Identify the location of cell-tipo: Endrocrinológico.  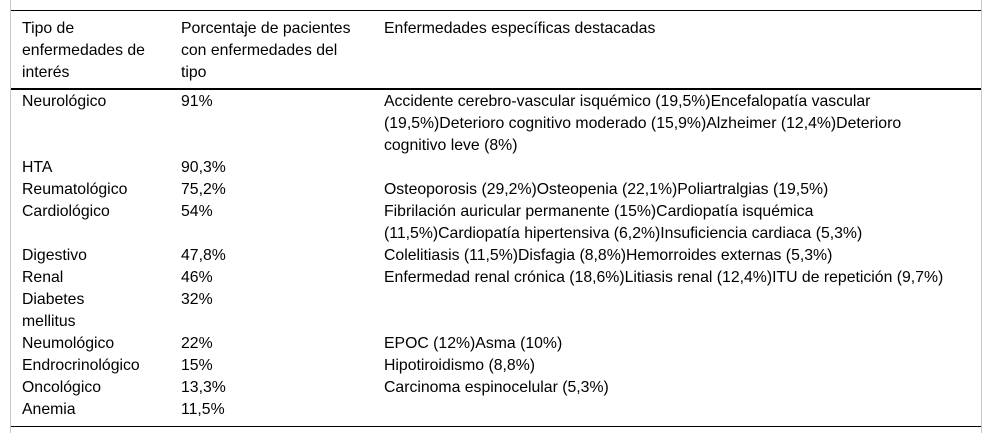
(81, 365).